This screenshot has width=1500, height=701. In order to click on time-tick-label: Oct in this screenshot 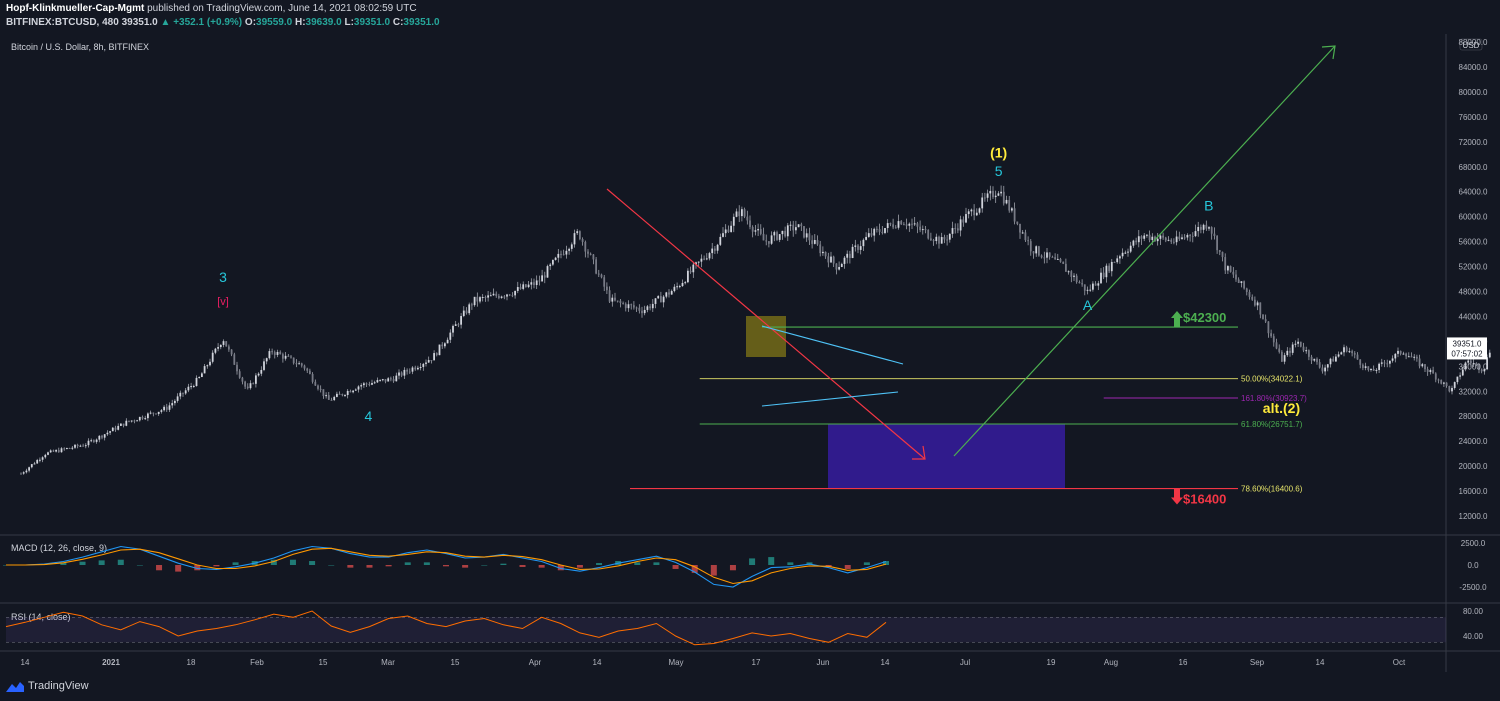, I will do `click(1399, 662)`.